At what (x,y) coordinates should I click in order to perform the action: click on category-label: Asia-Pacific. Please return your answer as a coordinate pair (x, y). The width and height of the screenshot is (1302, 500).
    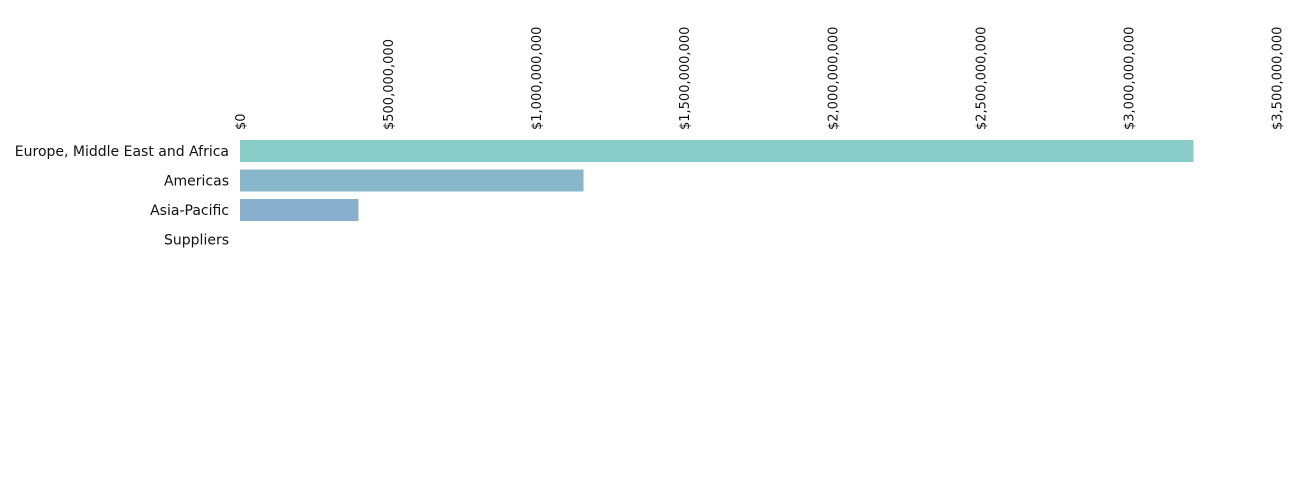
    Looking at the image, I should click on (189, 211).